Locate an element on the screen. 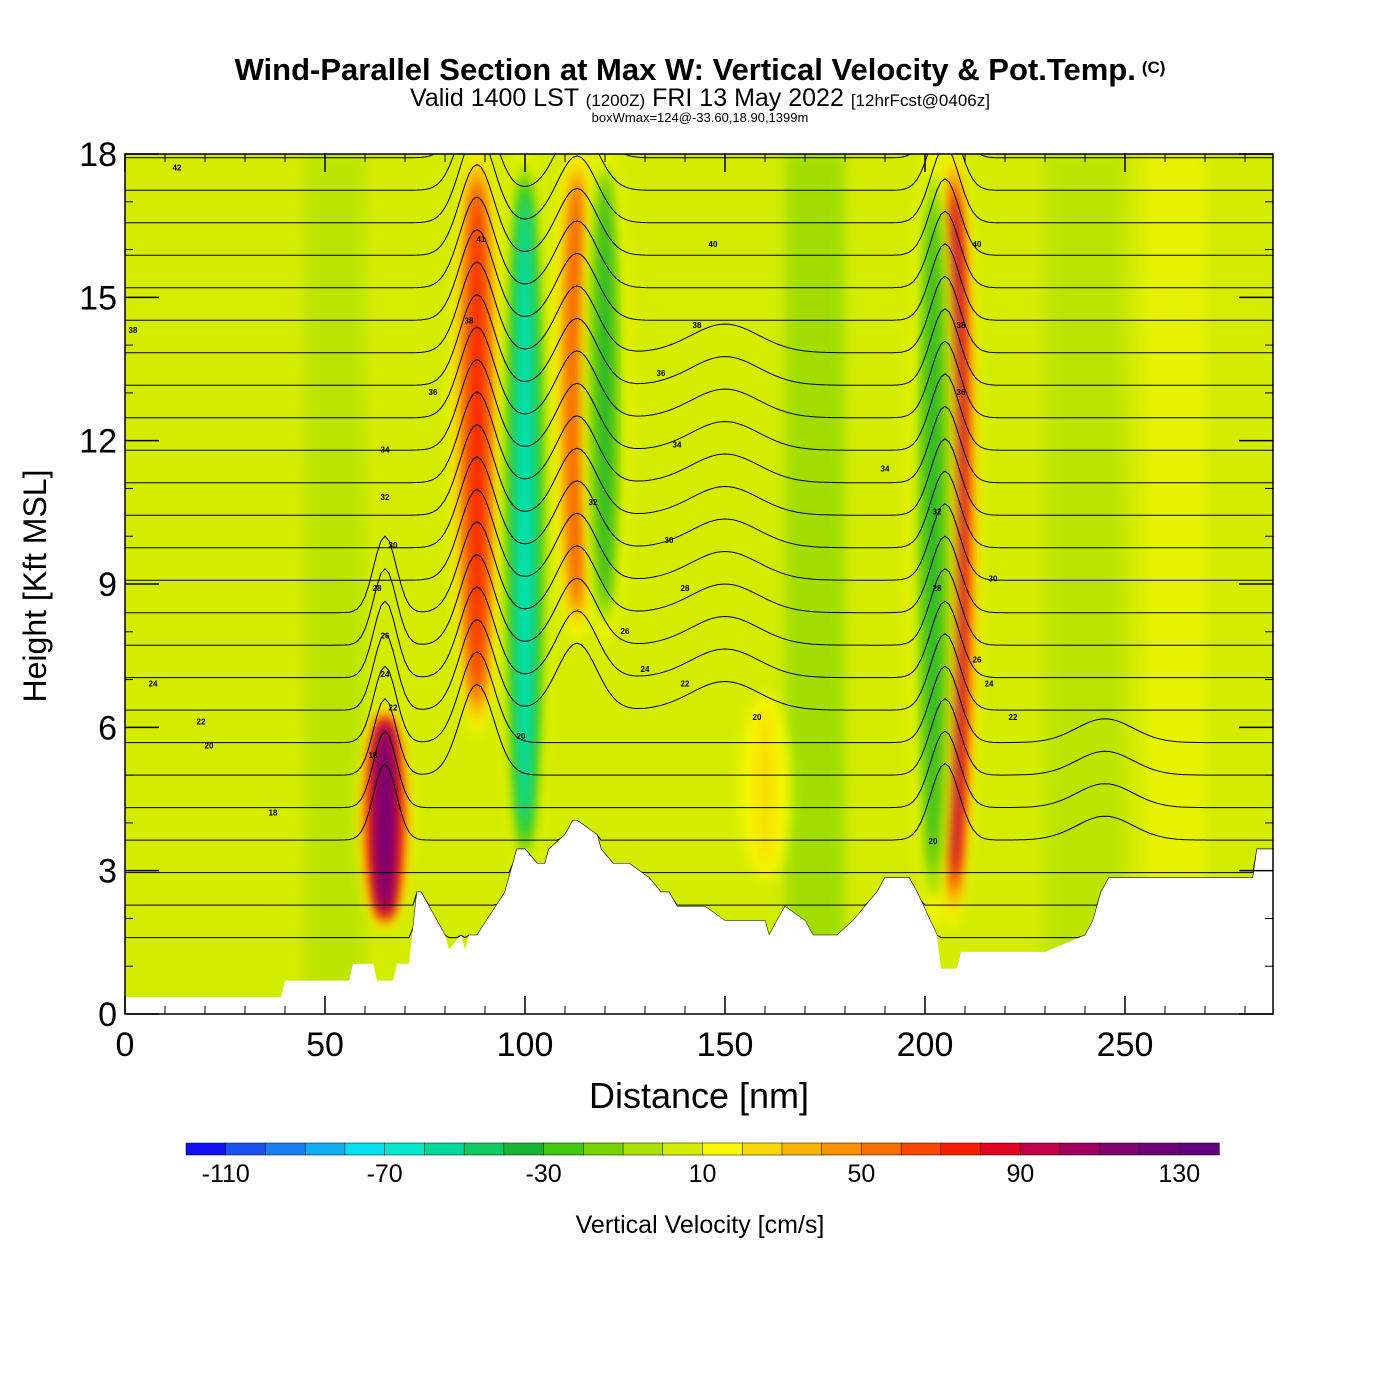  theta-label-16: 20 is located at coordinates (209, 746).